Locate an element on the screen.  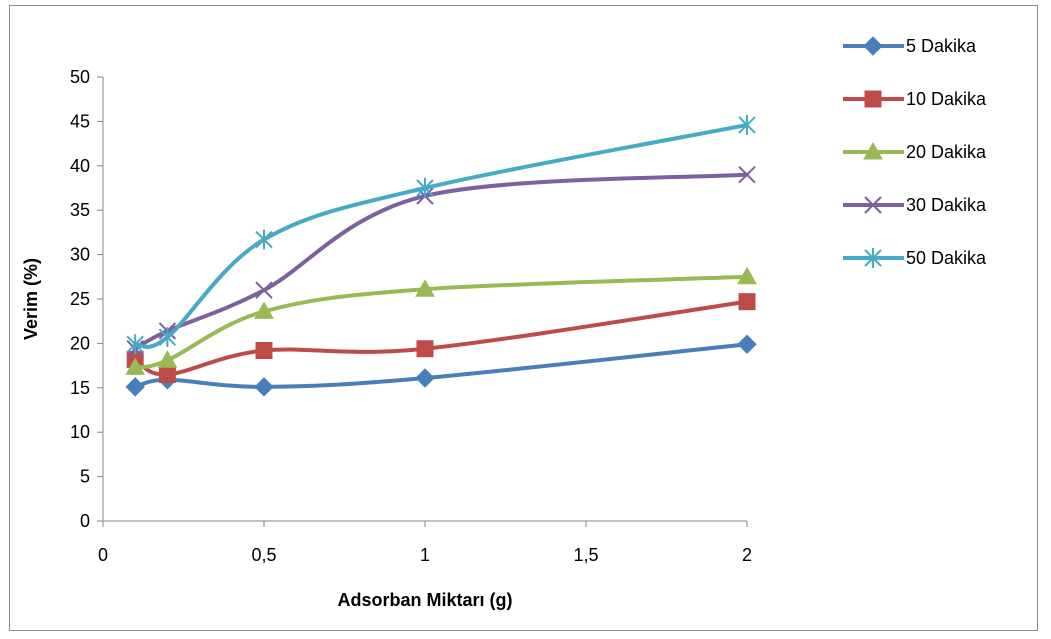
legend-marker-50-dakika is located at coordinates (873, 258).